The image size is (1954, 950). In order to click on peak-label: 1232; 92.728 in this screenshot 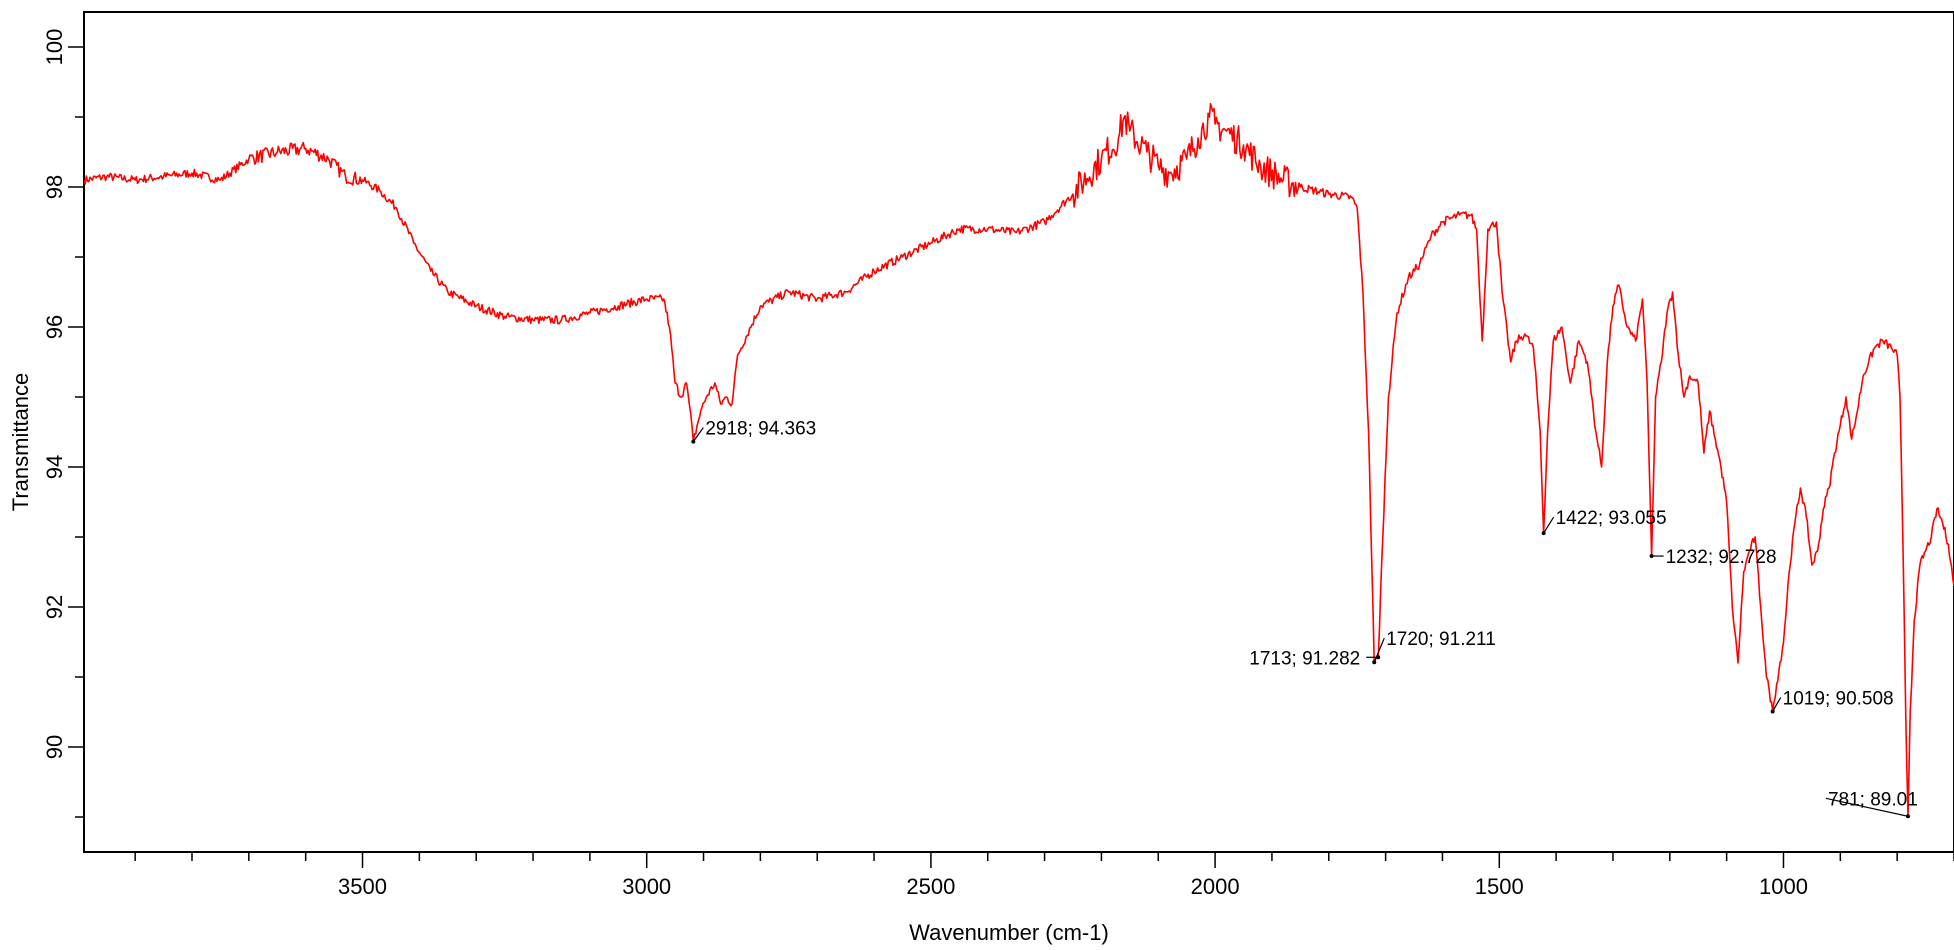, I will do `click(1721, 557)`.